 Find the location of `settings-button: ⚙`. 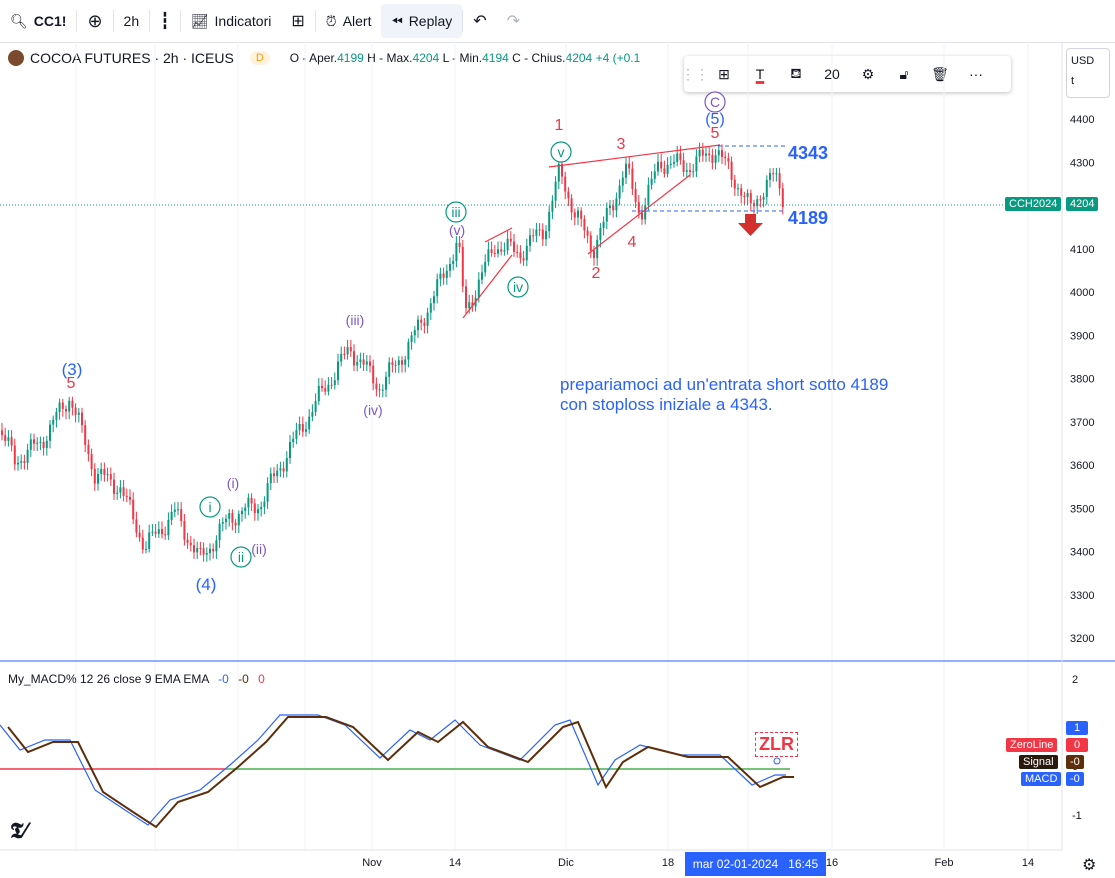

settings-button: ⚙ is located at coordinates (868, 74).